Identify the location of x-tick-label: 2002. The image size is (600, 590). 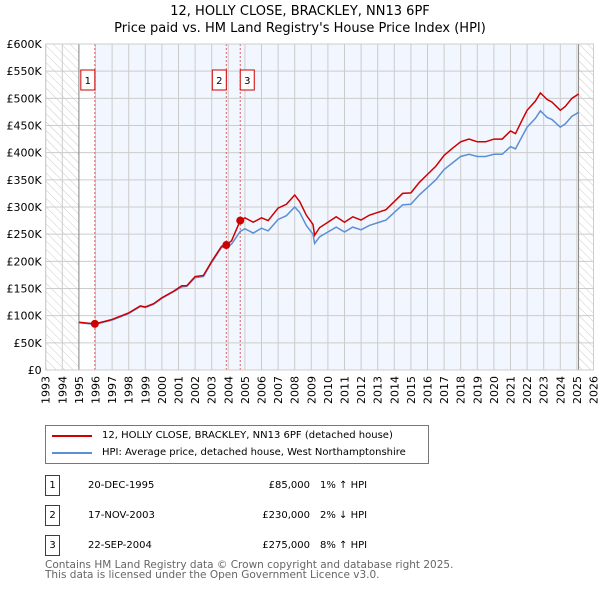
(195, 390).